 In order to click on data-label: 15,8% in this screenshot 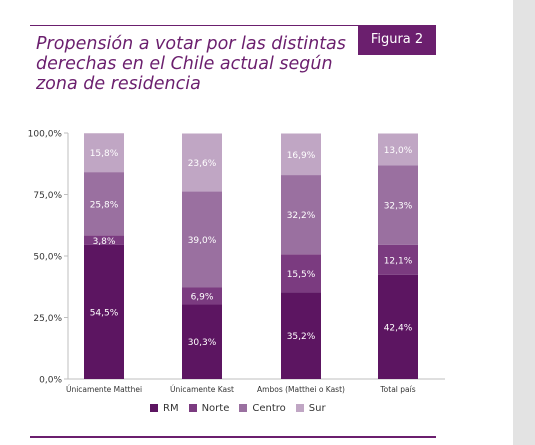, I will do `click(104, 154)`.